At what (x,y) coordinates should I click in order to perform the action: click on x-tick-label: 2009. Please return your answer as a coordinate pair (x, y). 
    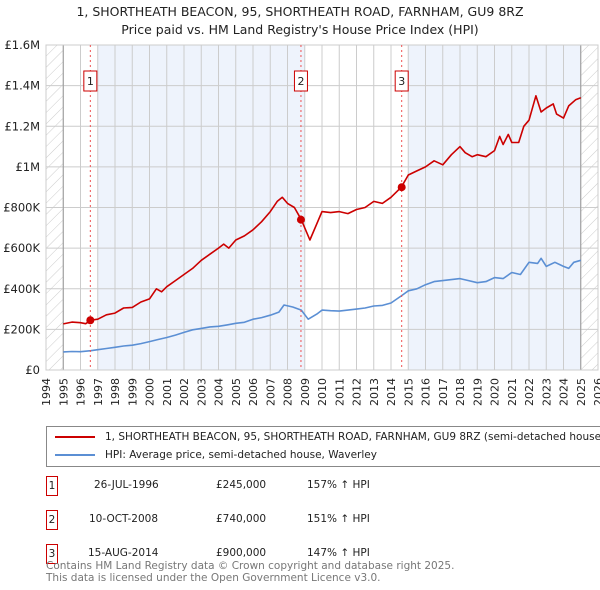
    Looking at the image, I should click on (305, 392).